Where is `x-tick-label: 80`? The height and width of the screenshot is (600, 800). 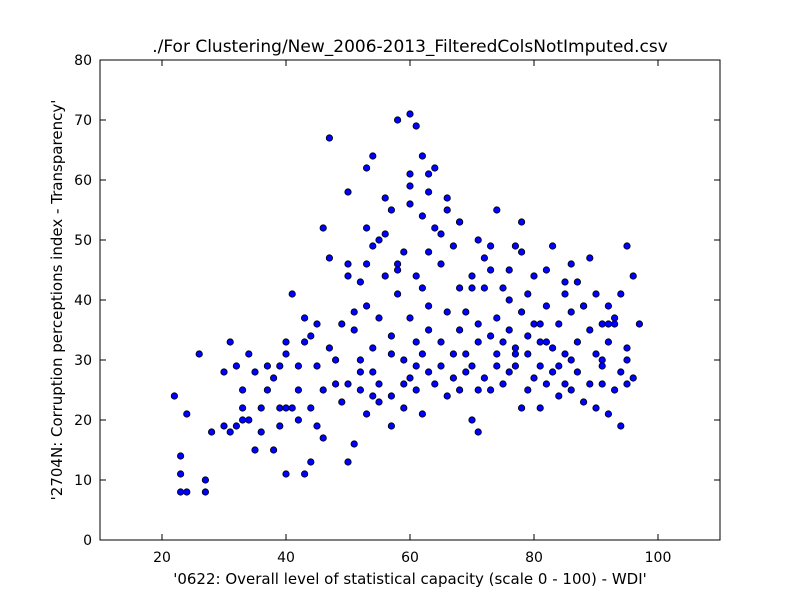 x-tick-label: 80 is located at coordinates (534, 558).